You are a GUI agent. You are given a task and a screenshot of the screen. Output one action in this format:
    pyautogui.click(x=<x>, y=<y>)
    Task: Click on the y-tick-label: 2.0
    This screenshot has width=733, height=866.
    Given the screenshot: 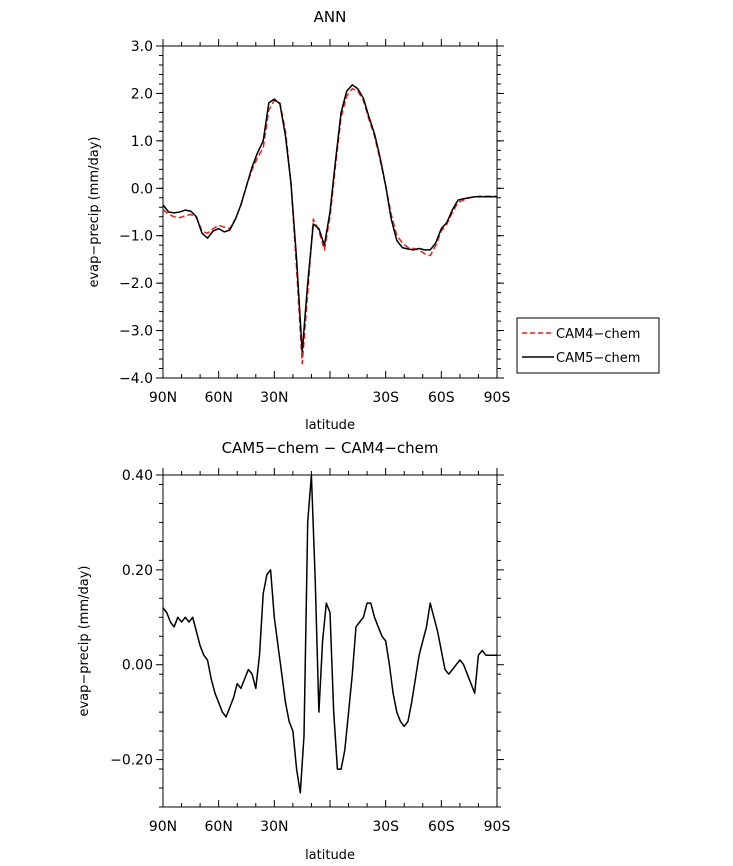 What is the action you would take?
    pyautogui.click(x=142, y=94)
    